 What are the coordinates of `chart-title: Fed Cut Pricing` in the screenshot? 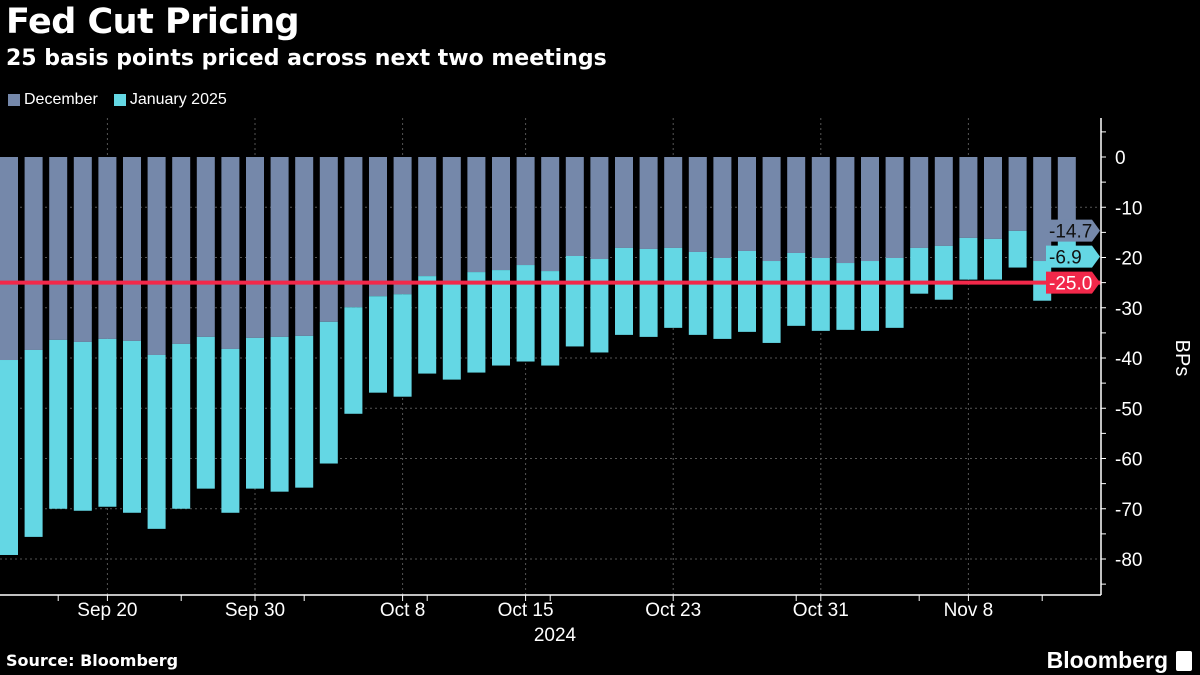 It's located at (153, 22).